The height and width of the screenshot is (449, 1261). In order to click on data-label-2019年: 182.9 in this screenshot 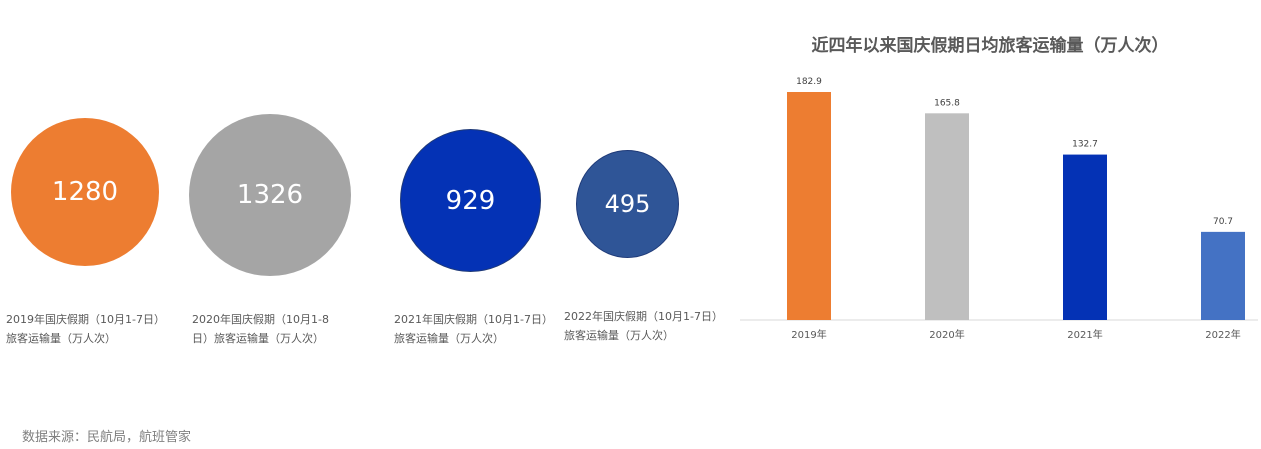, I will do `click(809, 82)`.